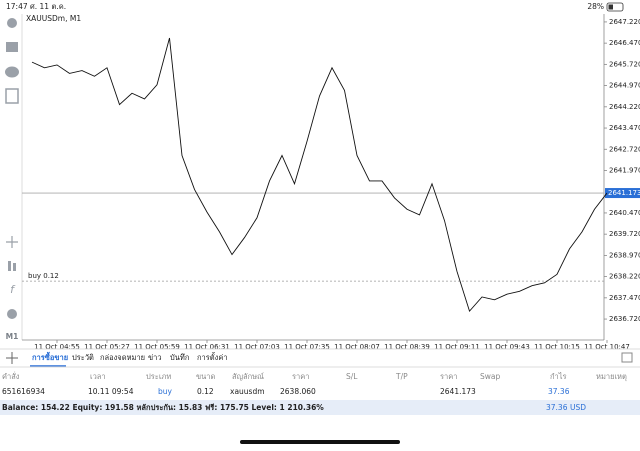 The image size is (640, 451). I want to click on column-header: T/P, so click(401, 376).